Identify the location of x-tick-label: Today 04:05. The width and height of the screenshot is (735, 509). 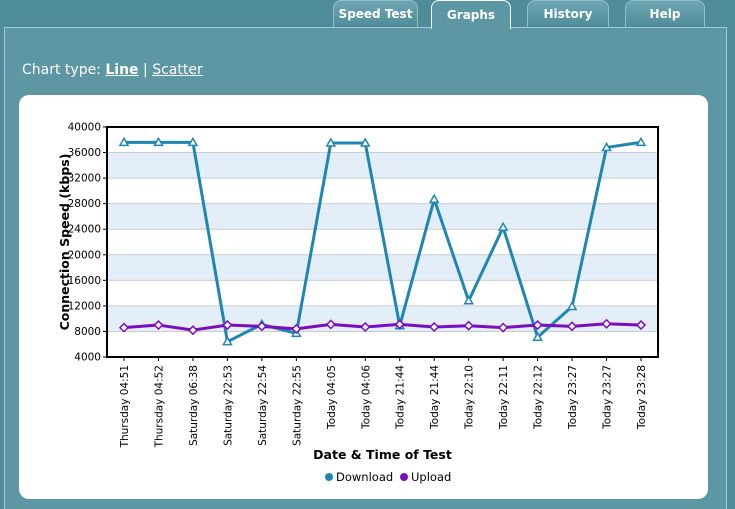
(332, 397).